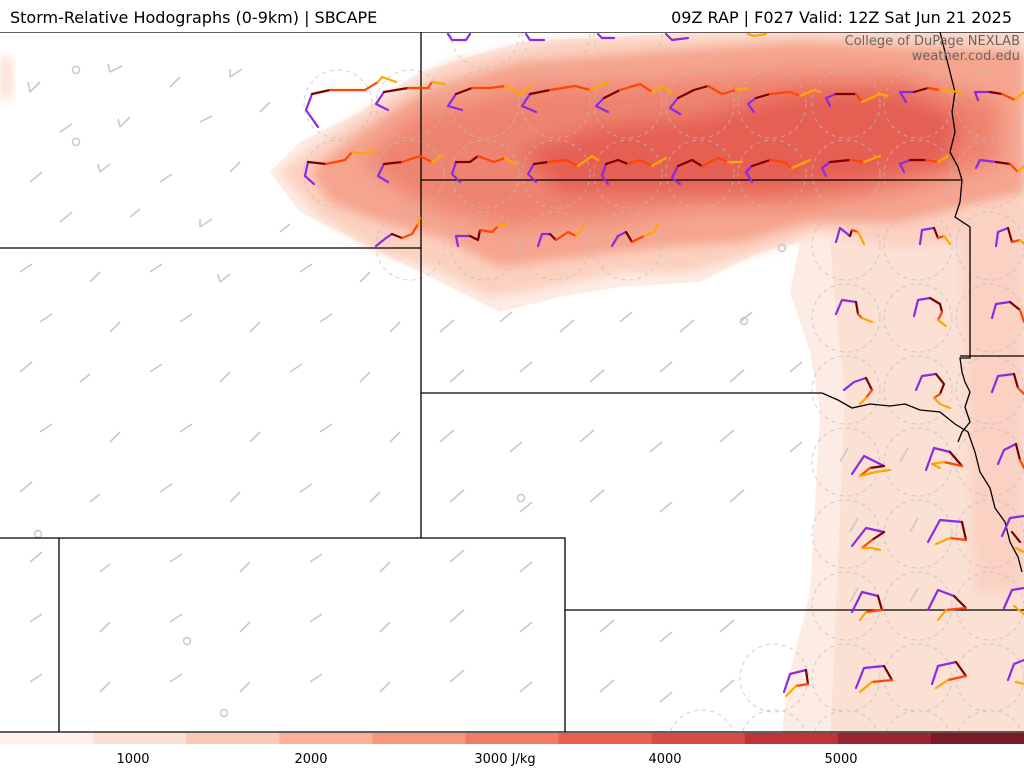 Image resolution: width=1024 pixels, height=768 pixels. I want to click on colorbar-tick: 1000, so click(133, 759).